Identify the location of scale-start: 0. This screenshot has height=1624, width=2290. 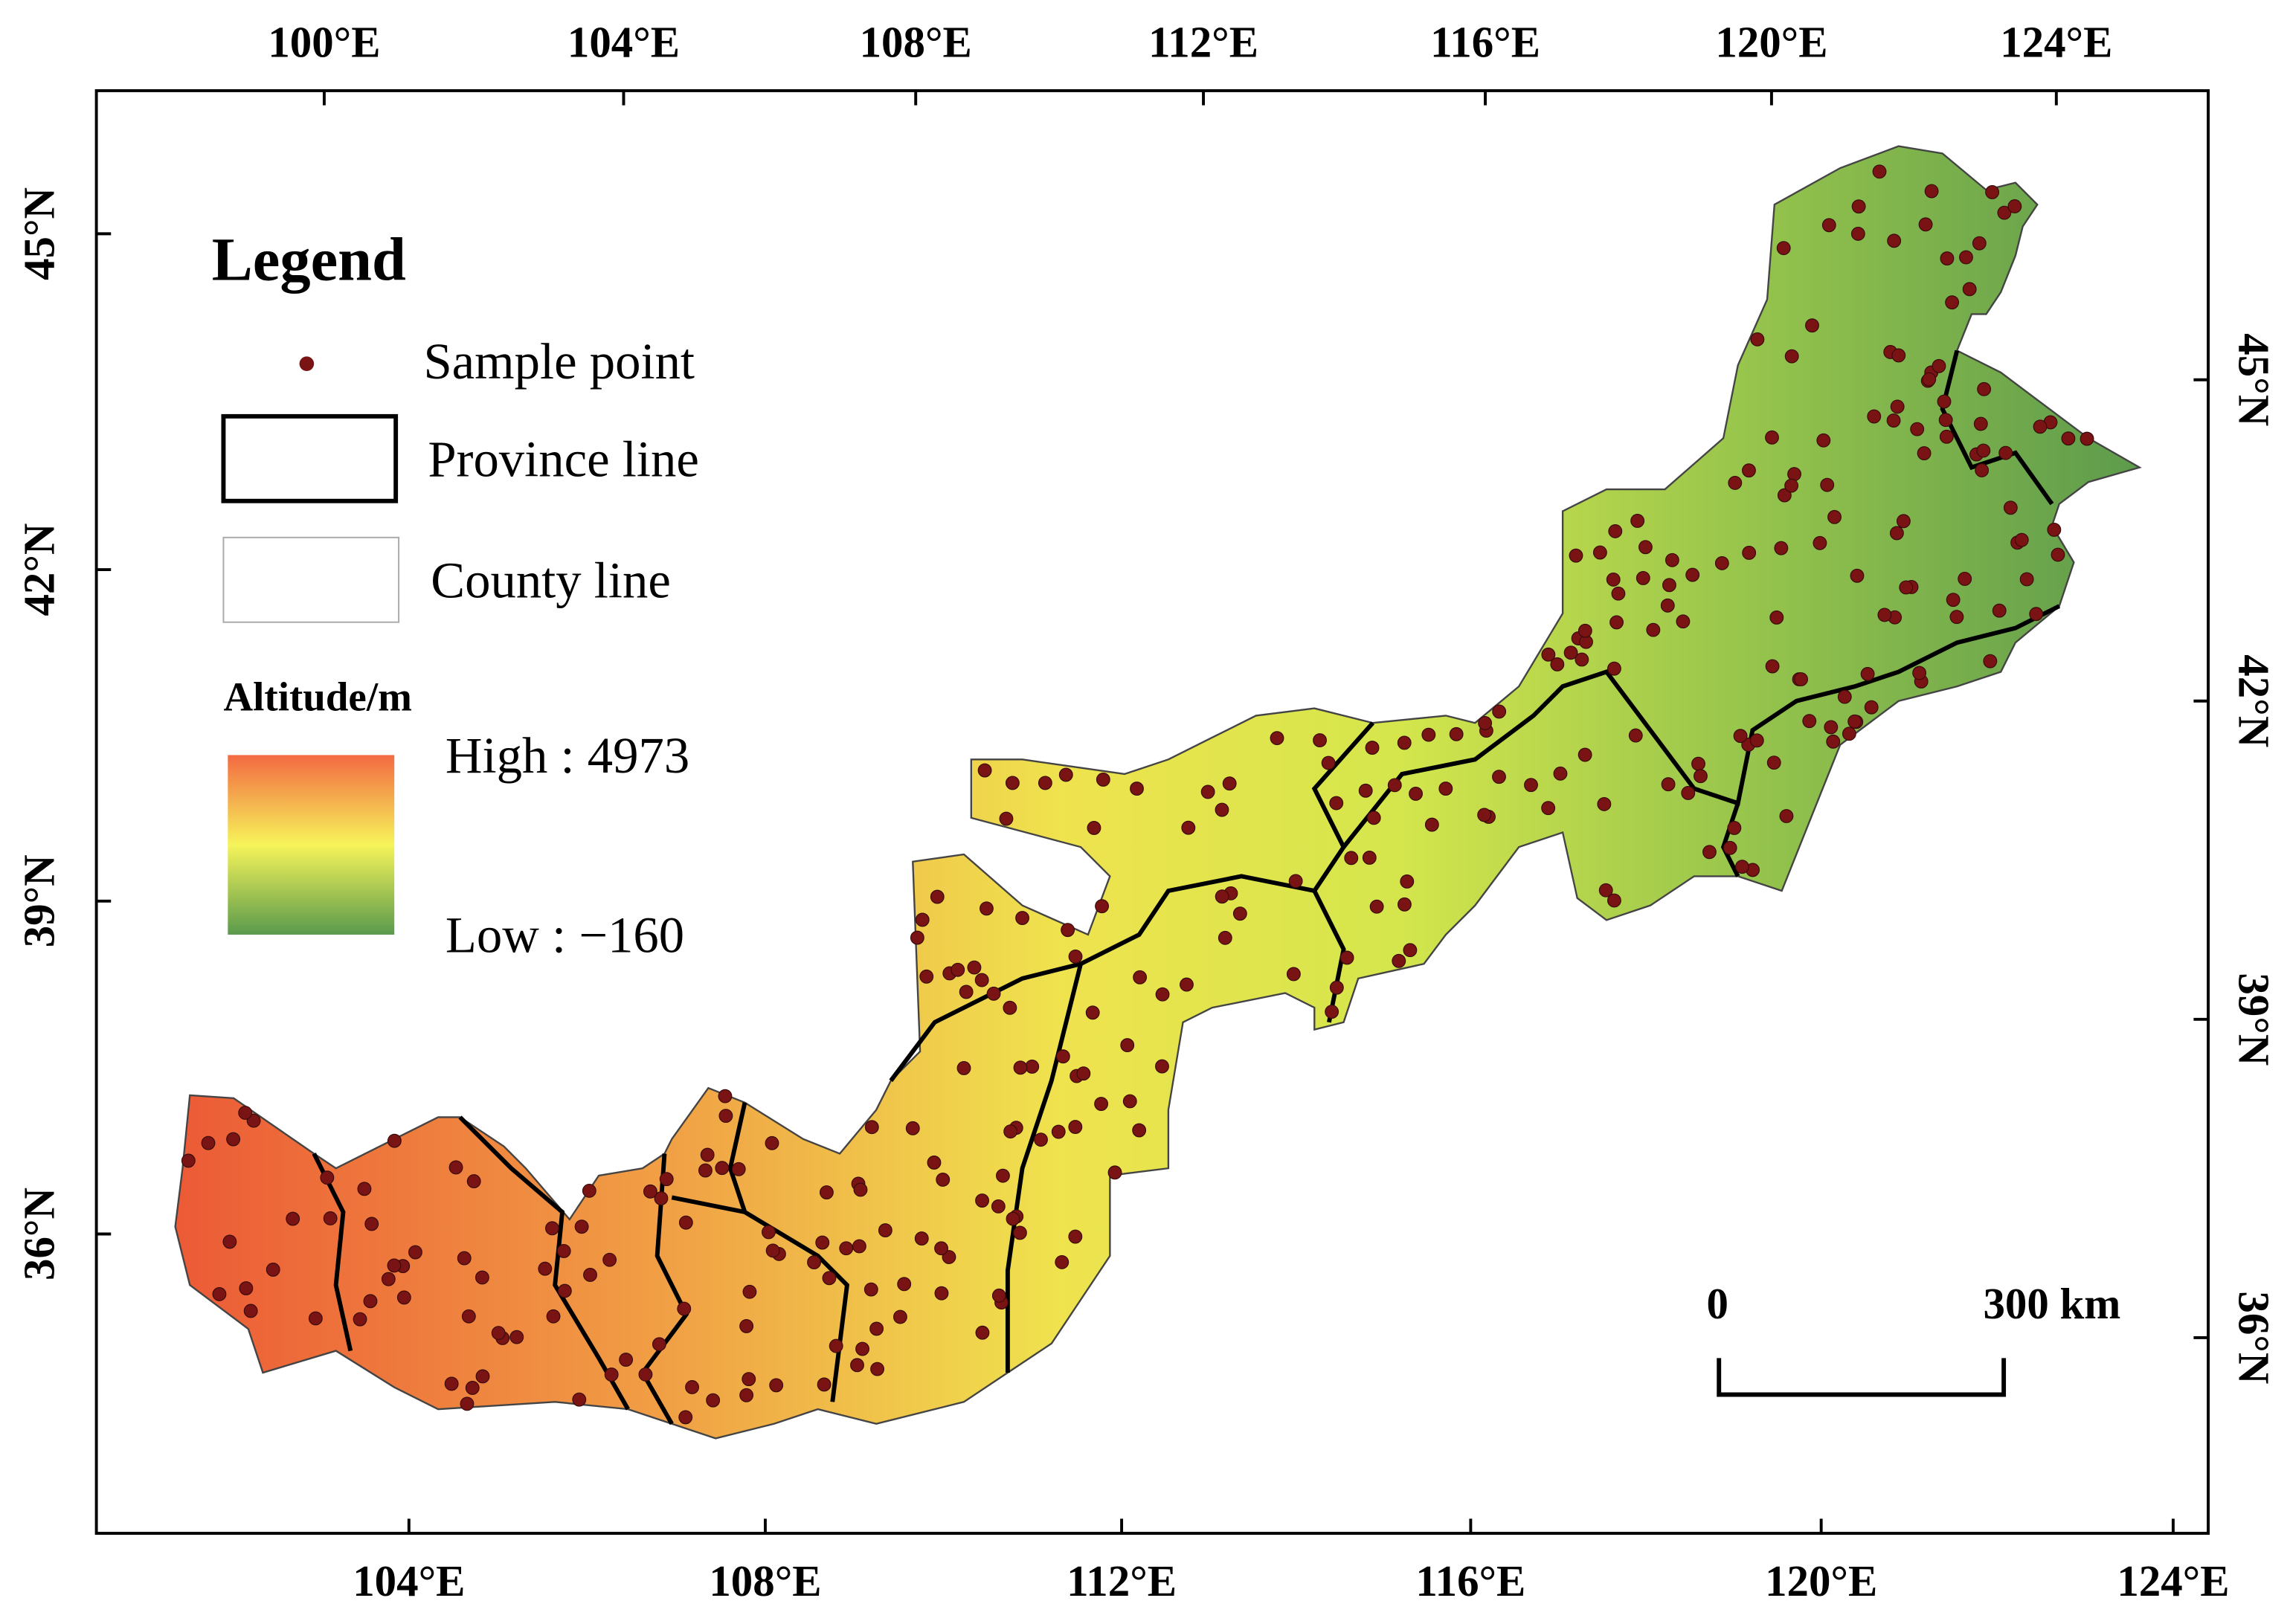
(1717, 1304).